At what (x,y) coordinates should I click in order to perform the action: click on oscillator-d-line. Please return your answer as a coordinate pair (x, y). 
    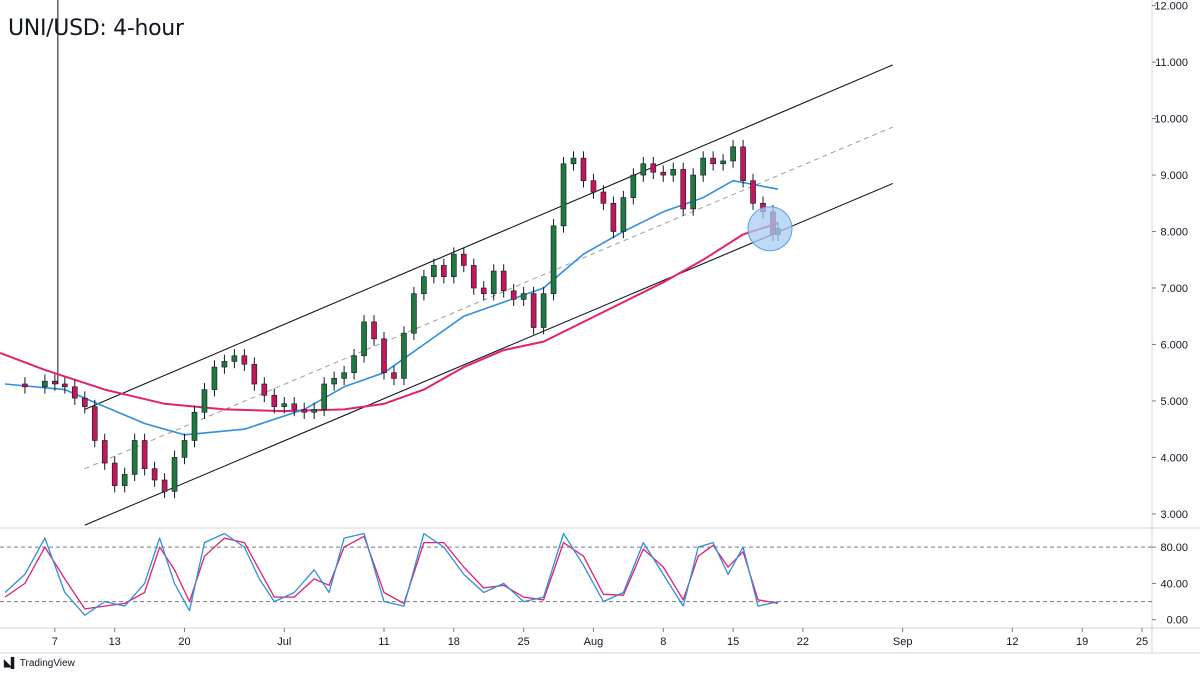
    Looking at the image, I should click on (391, 572).